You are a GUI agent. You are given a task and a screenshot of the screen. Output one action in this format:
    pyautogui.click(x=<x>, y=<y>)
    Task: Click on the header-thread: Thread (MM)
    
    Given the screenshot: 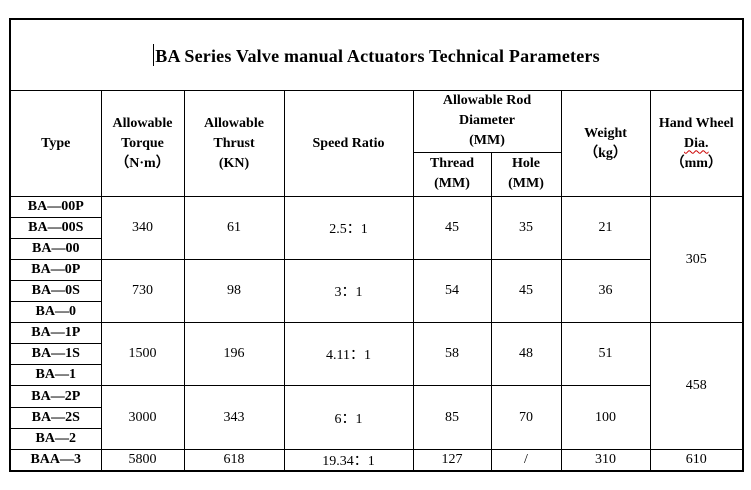 What is the action you would take?
    pyautogui.click(x=452, y=174)
    